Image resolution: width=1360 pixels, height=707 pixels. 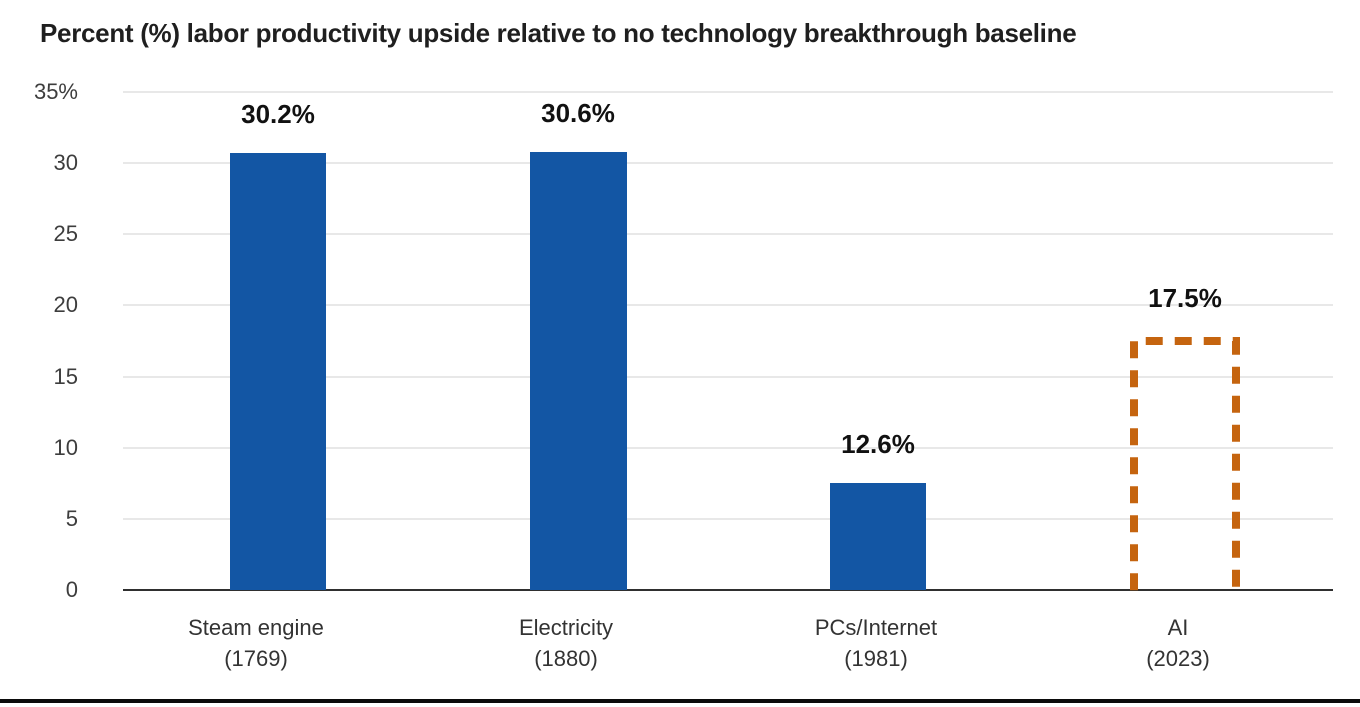 I want to click on x-axis-label-ai: AI (2023), so click(x=1178, y=643).